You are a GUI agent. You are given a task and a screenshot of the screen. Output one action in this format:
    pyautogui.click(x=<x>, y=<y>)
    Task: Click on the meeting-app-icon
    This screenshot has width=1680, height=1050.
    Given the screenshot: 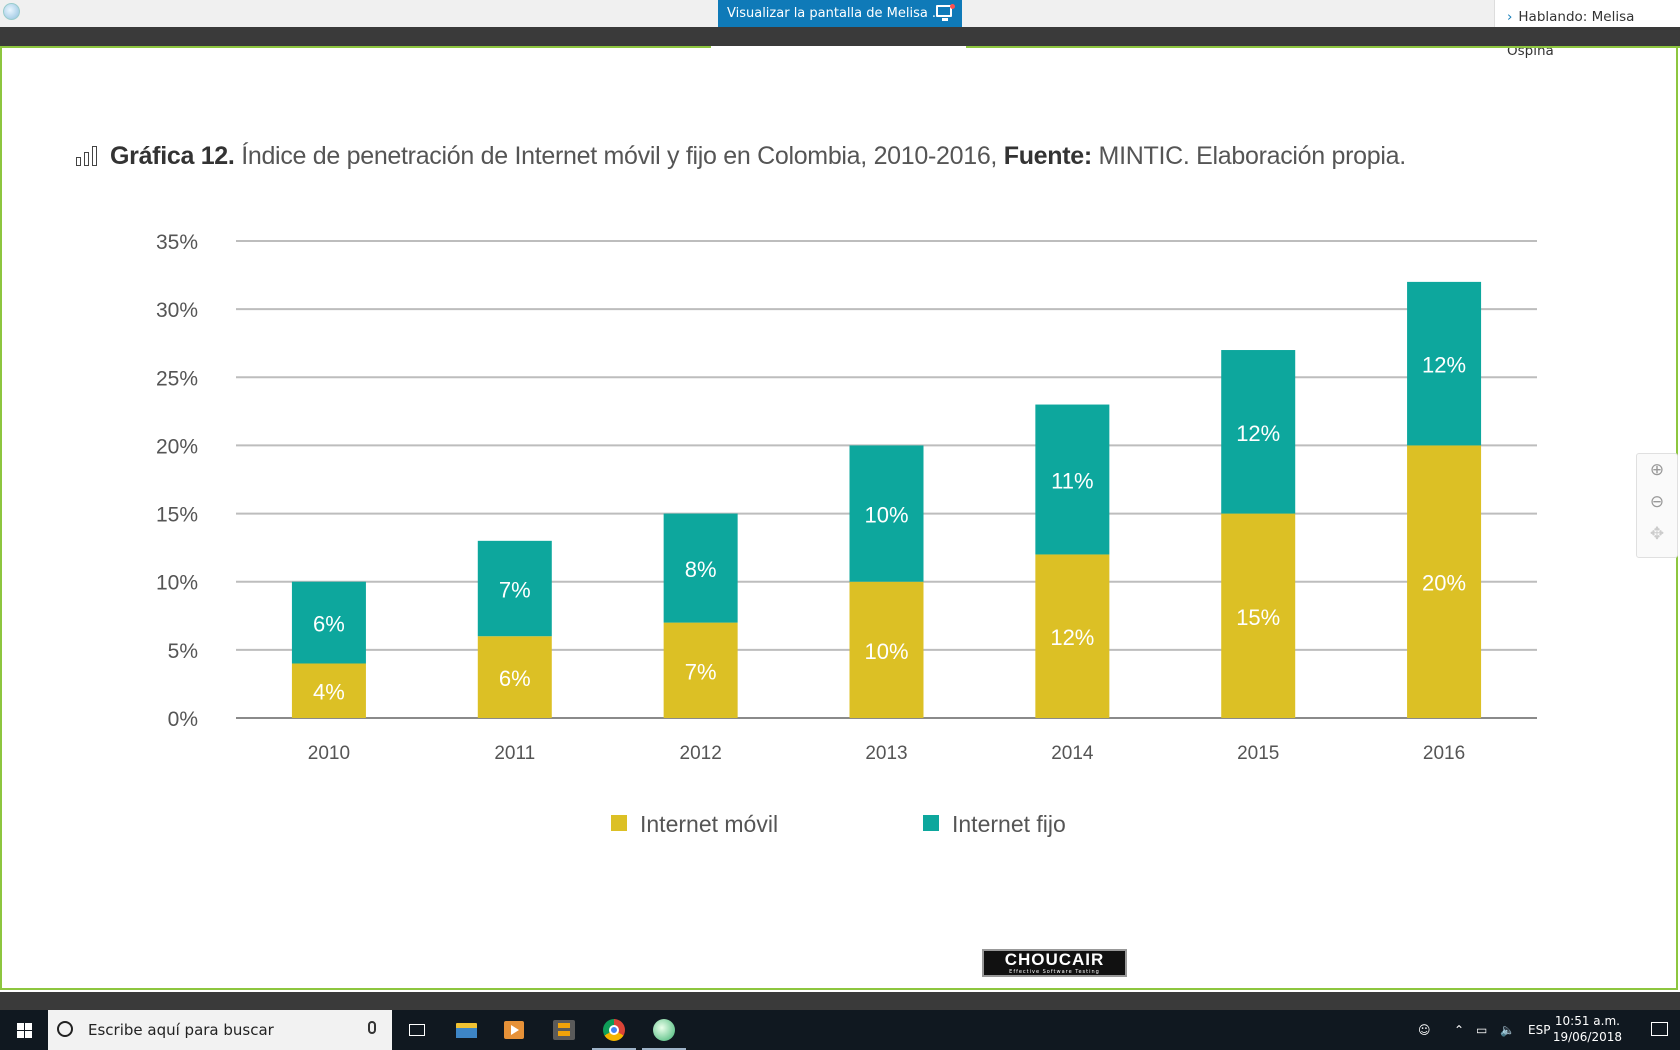 What is the action you would take?
    pyautogui.click(x=664, y=1033)
    